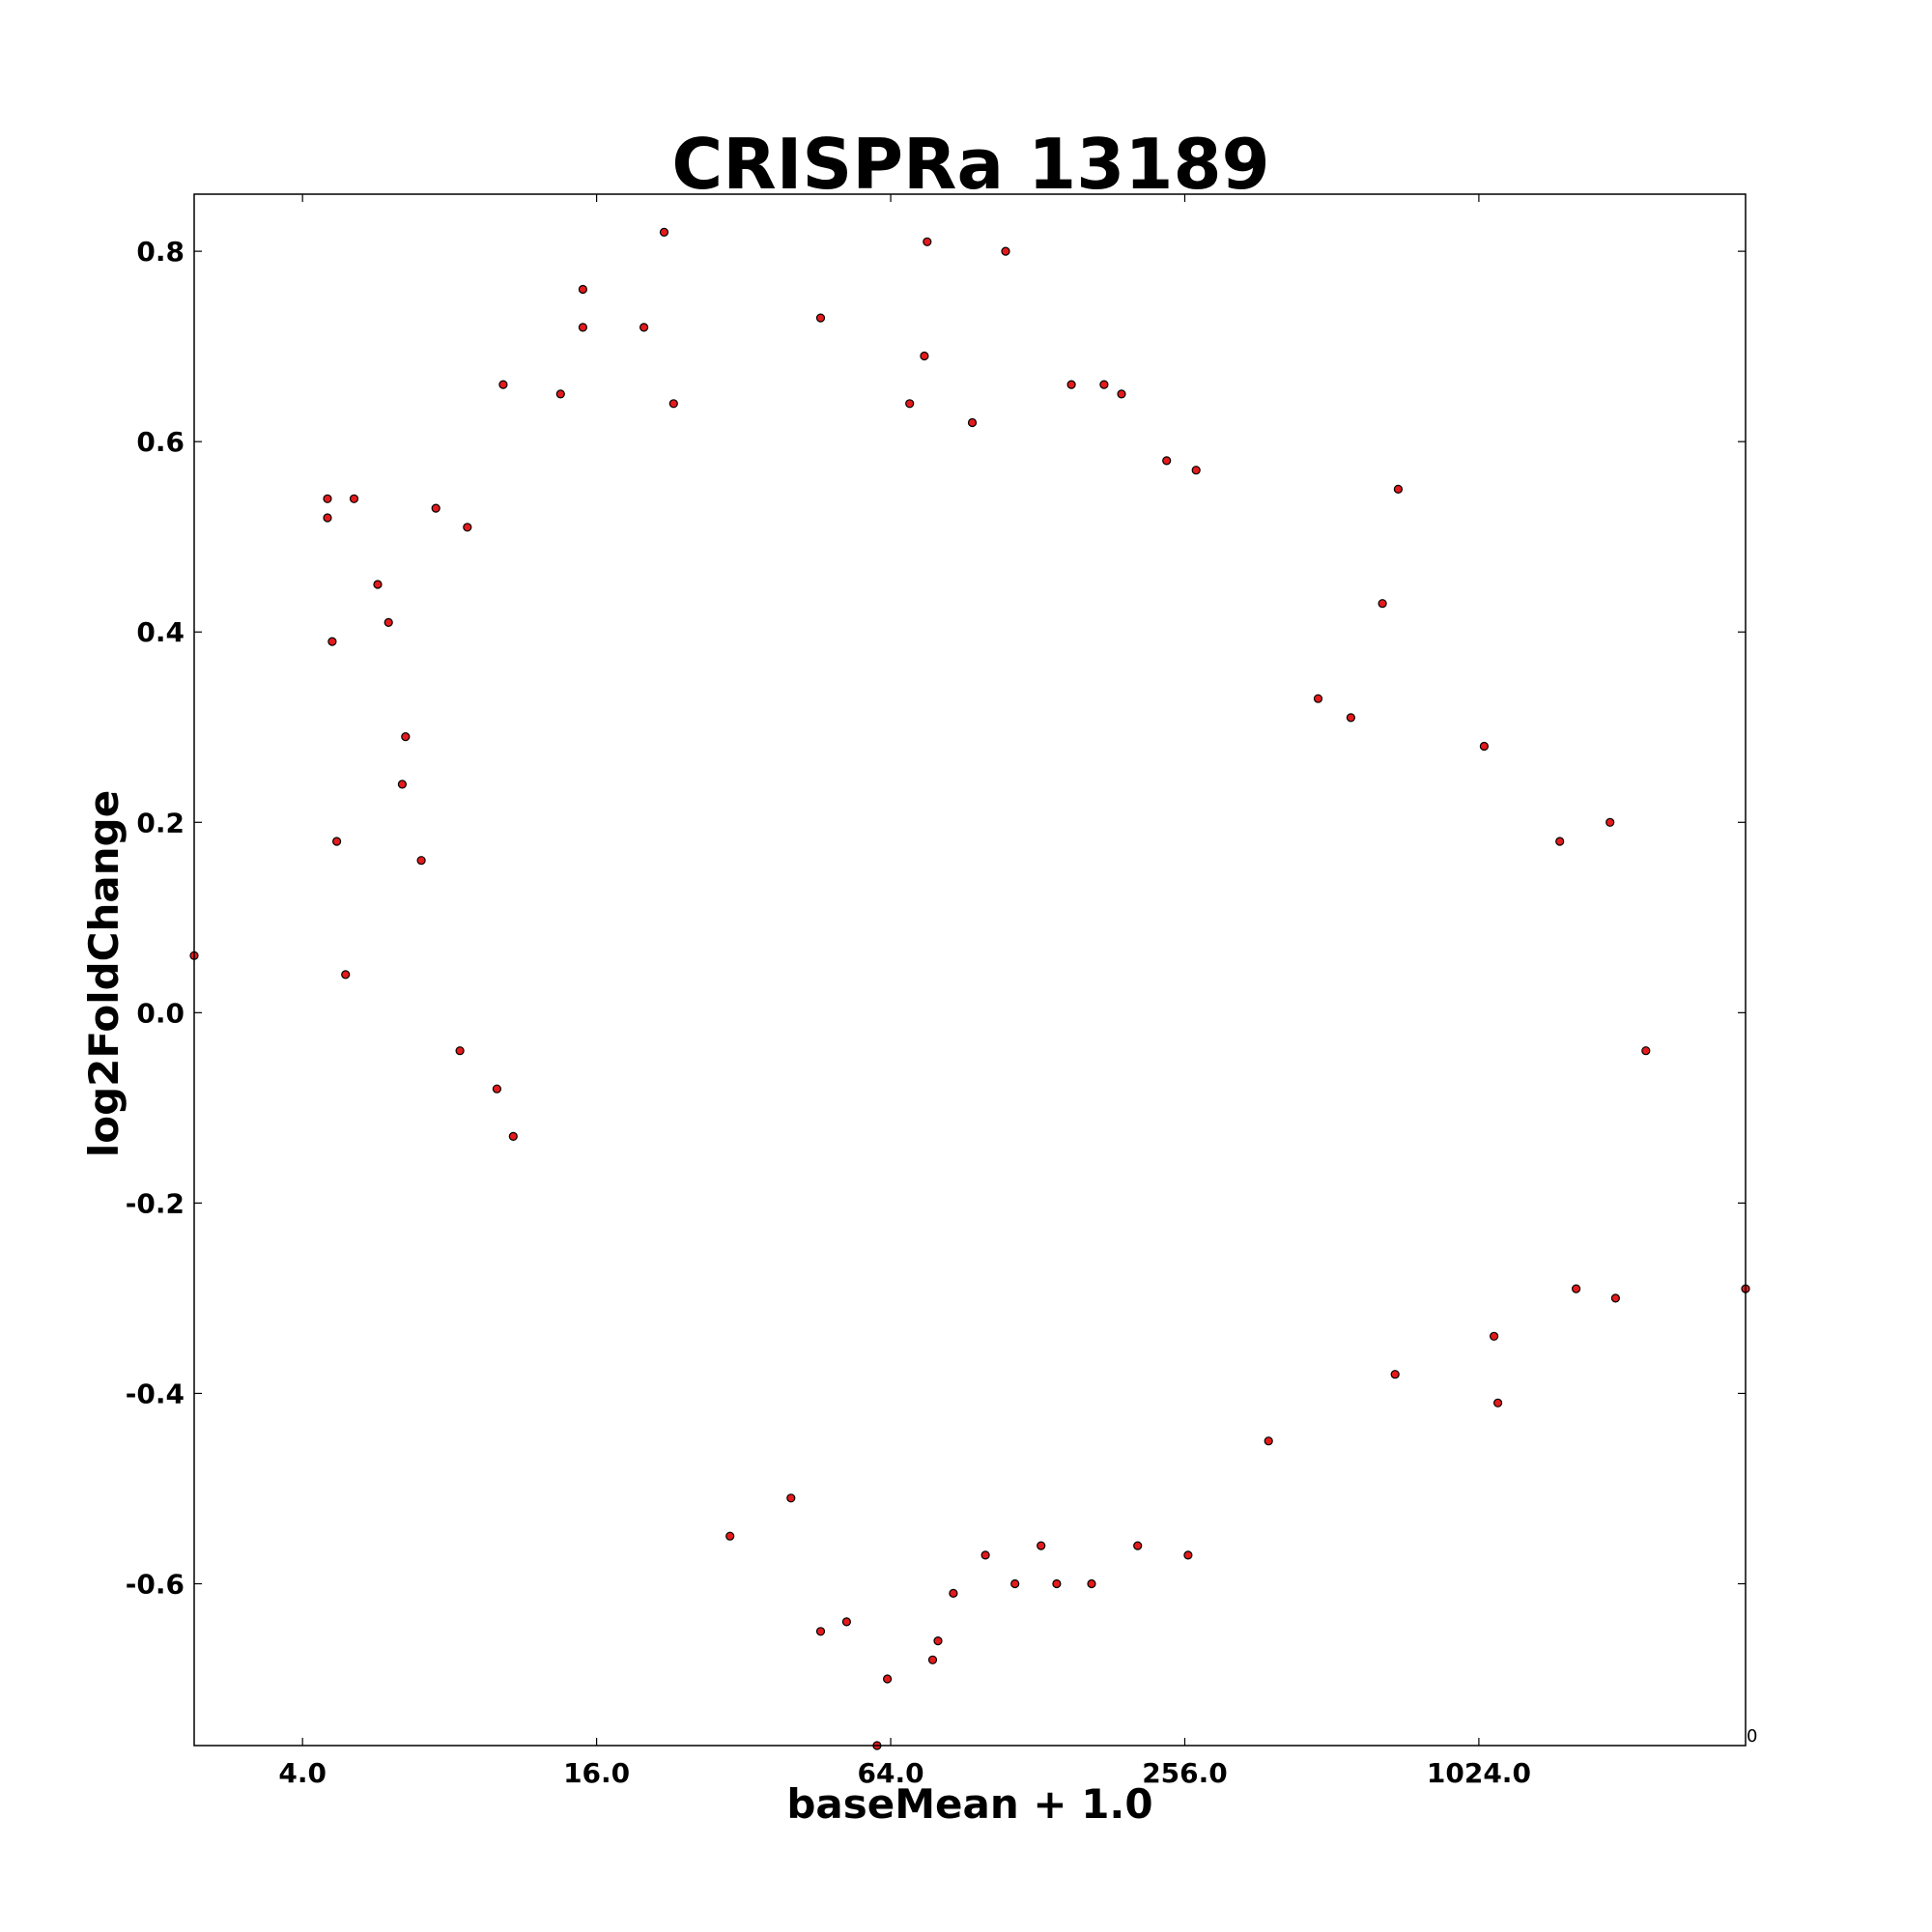  Describe the element at coordinates (104, 973) in the screenshot. I see `y-axis-label: log2FoldChange` at that location.